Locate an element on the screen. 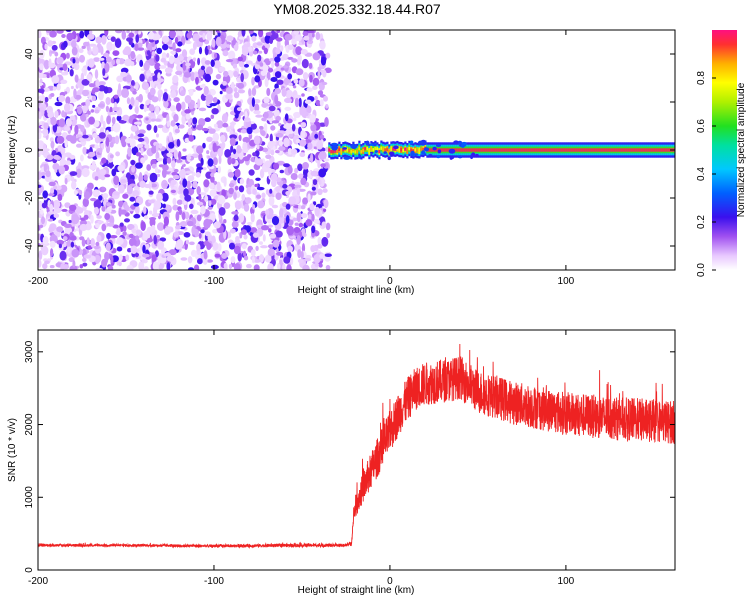 The width and height of the screenshot is (750, 600). y-tick-label: 40 is located at coordinates (29, 54).